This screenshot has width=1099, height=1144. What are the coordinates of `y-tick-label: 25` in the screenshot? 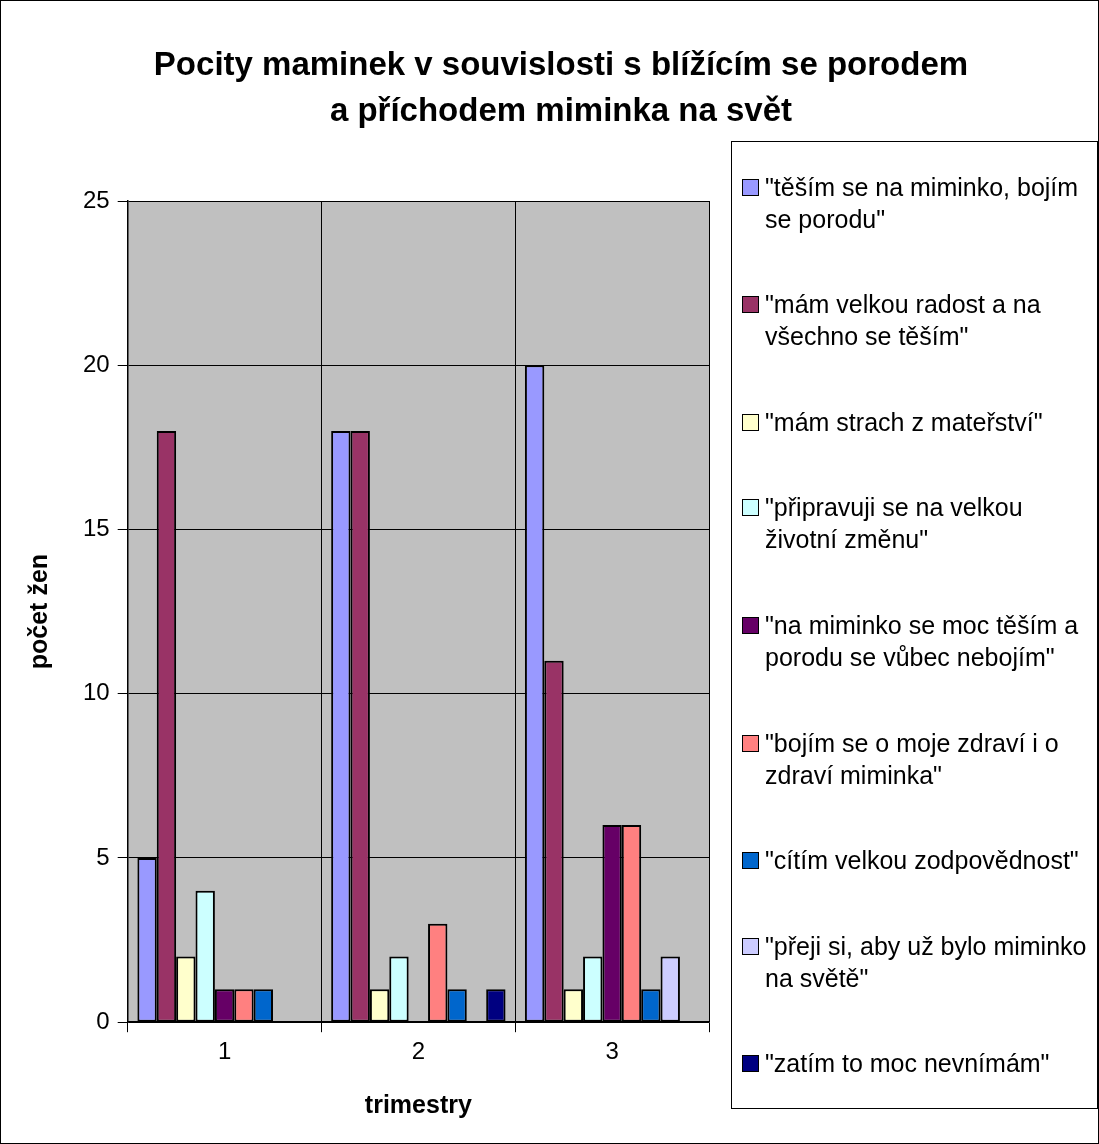 It's located at (96, 199).